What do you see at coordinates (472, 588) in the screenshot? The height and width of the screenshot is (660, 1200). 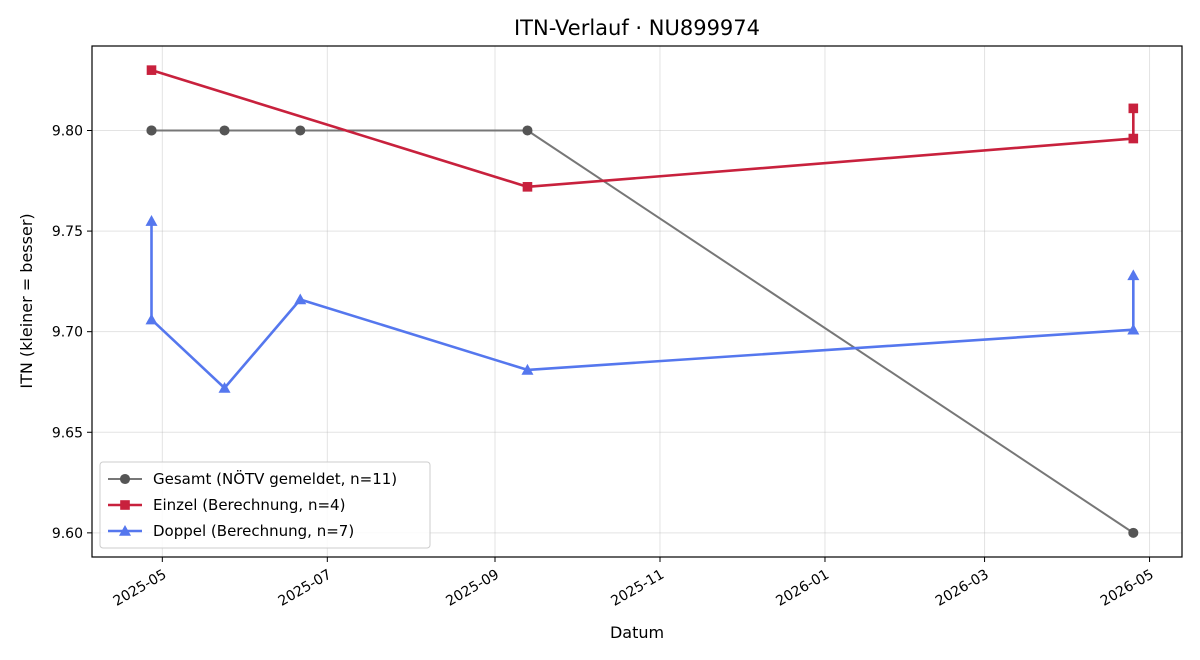 I see `x-tick-label: 2025-09` at bounding box center [472, 588].